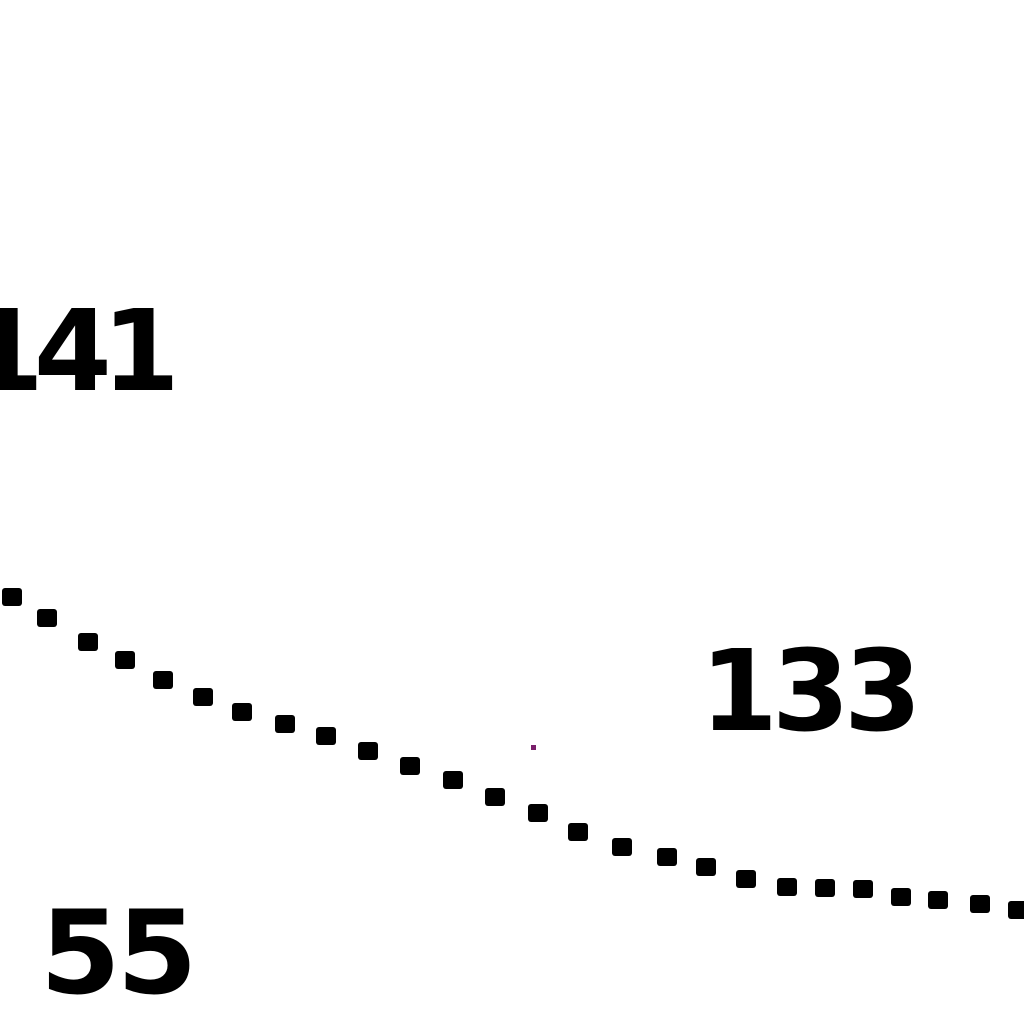  I want to click on measurement-label-133: 133, so click(811, 692).